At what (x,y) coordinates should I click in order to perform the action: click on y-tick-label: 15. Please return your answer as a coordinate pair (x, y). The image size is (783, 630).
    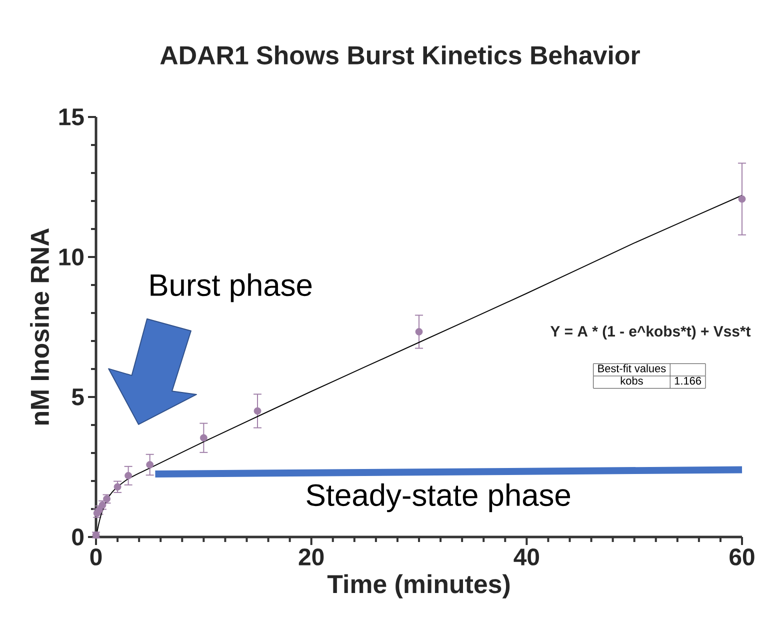
    Looking at the image, I should click on (71, 117).